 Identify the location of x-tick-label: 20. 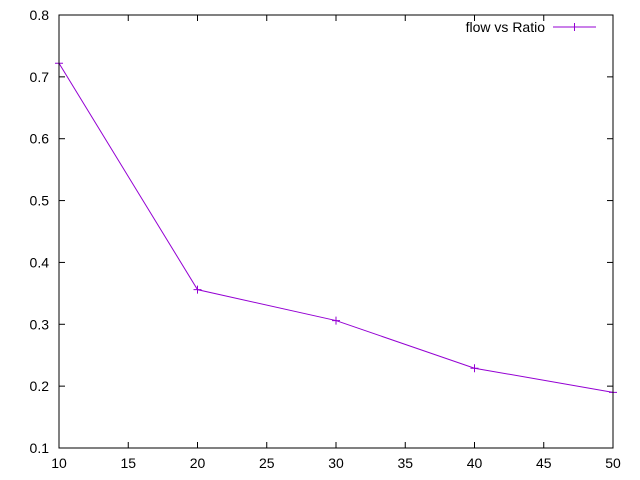
(198, 463).